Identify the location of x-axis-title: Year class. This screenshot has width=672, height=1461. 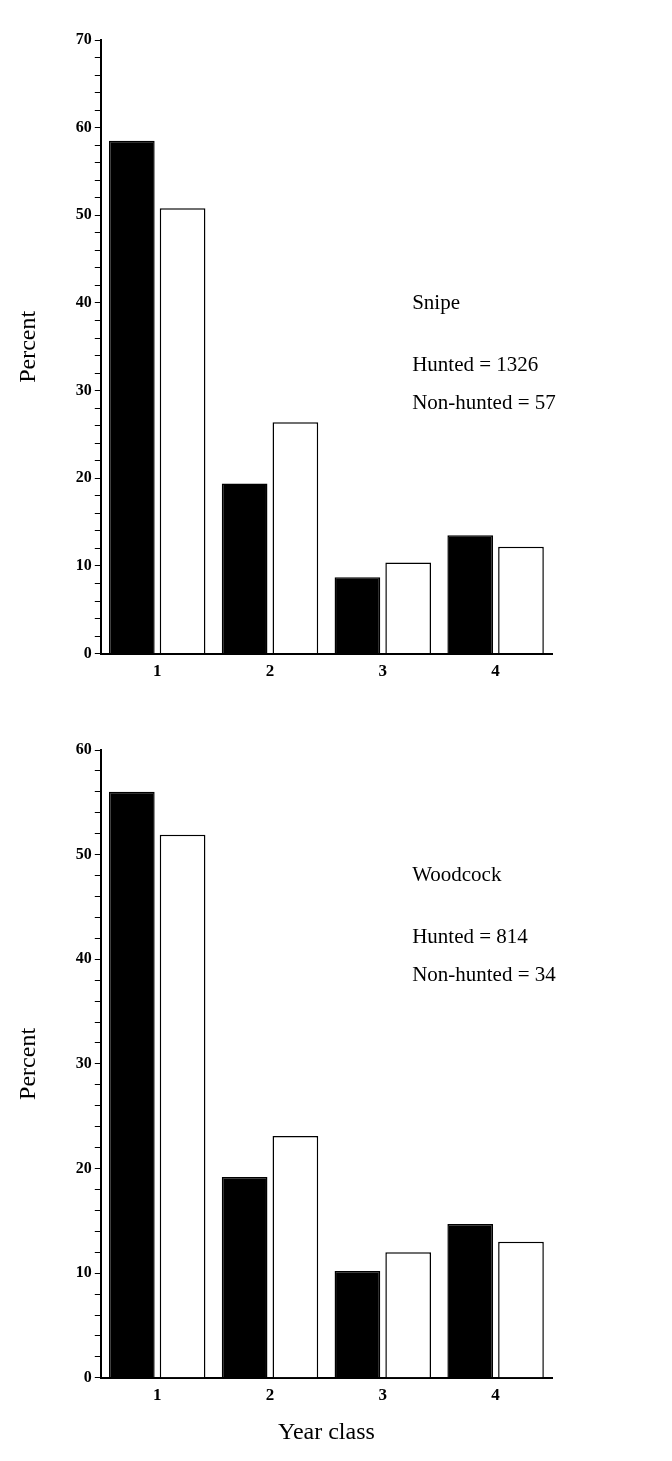
(326, 1430).